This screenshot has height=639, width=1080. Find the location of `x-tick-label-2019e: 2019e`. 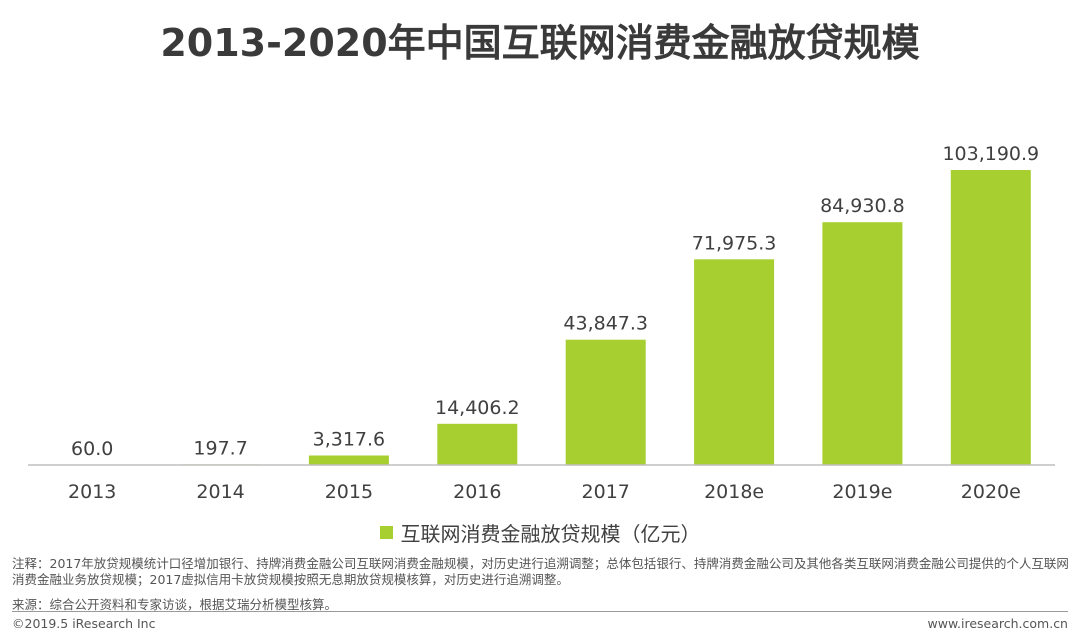

x-tick-label-2019e: 2019e is located at coordinates (862, 492).